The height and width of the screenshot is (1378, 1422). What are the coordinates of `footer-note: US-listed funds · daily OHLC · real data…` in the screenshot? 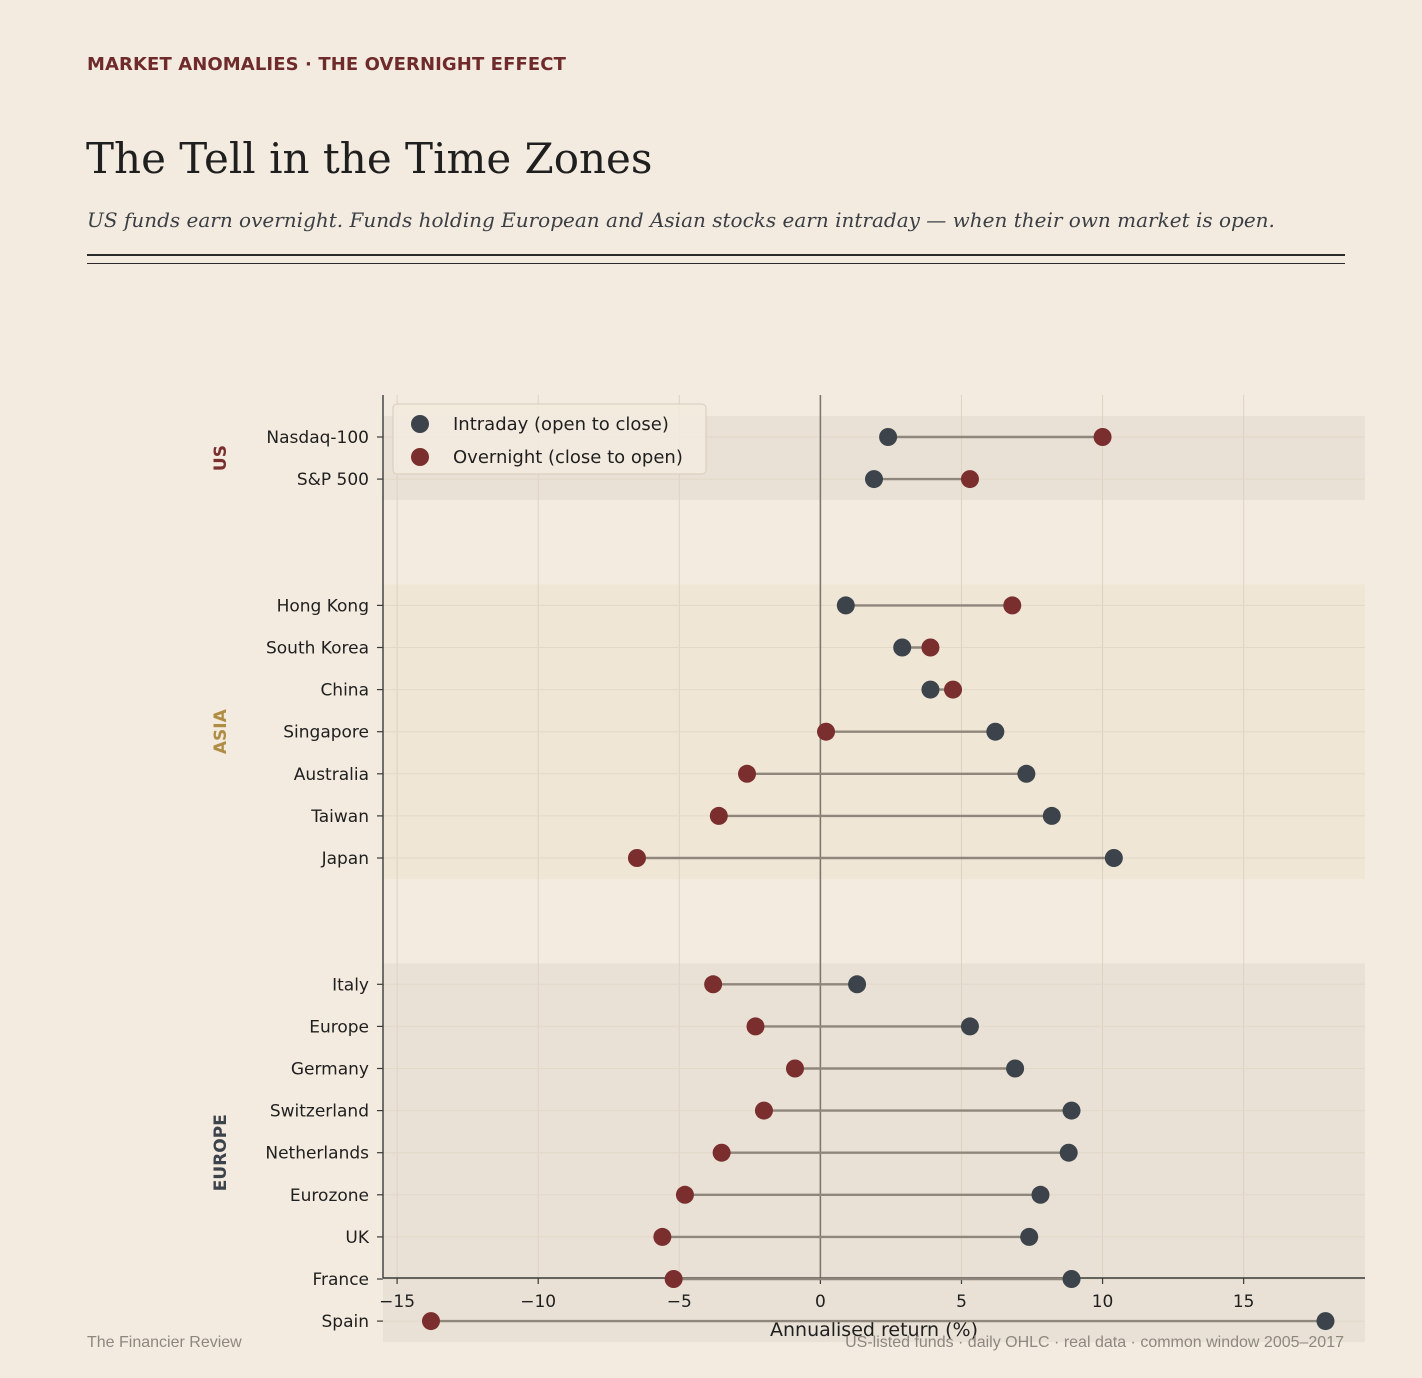 It's located at (1094, 1342).